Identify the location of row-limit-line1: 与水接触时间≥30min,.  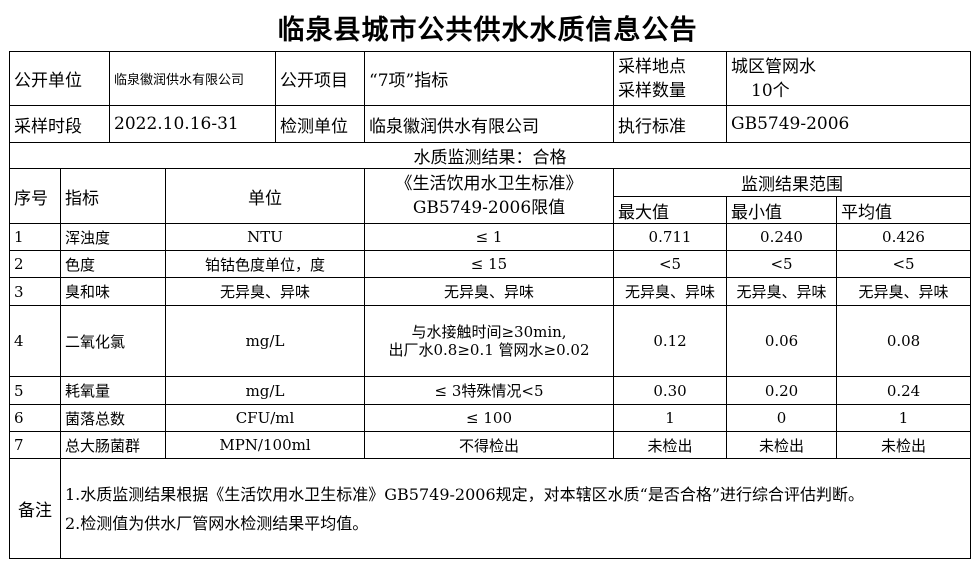
(489, 332).